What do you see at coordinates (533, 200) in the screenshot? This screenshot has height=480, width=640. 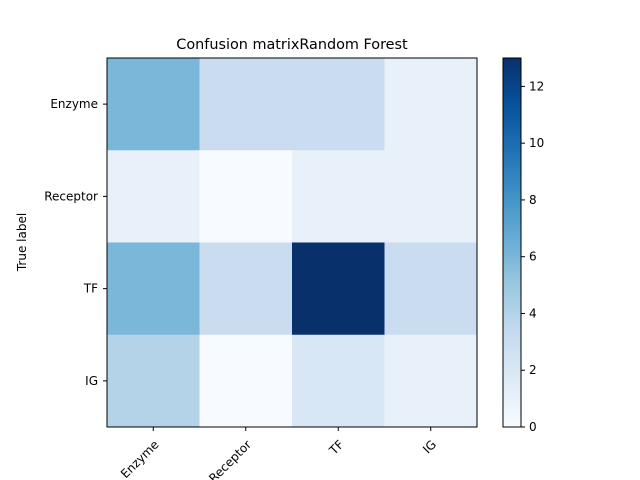 I see `colorbar-tick-label: 8` at bounding box center [533, 200].